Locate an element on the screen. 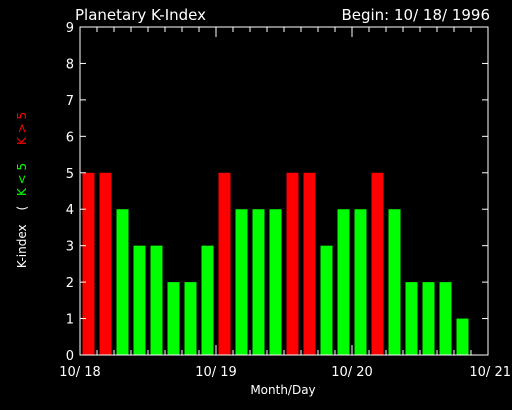  y-tick-label-9: 9 is located at coordinates (70, 28).